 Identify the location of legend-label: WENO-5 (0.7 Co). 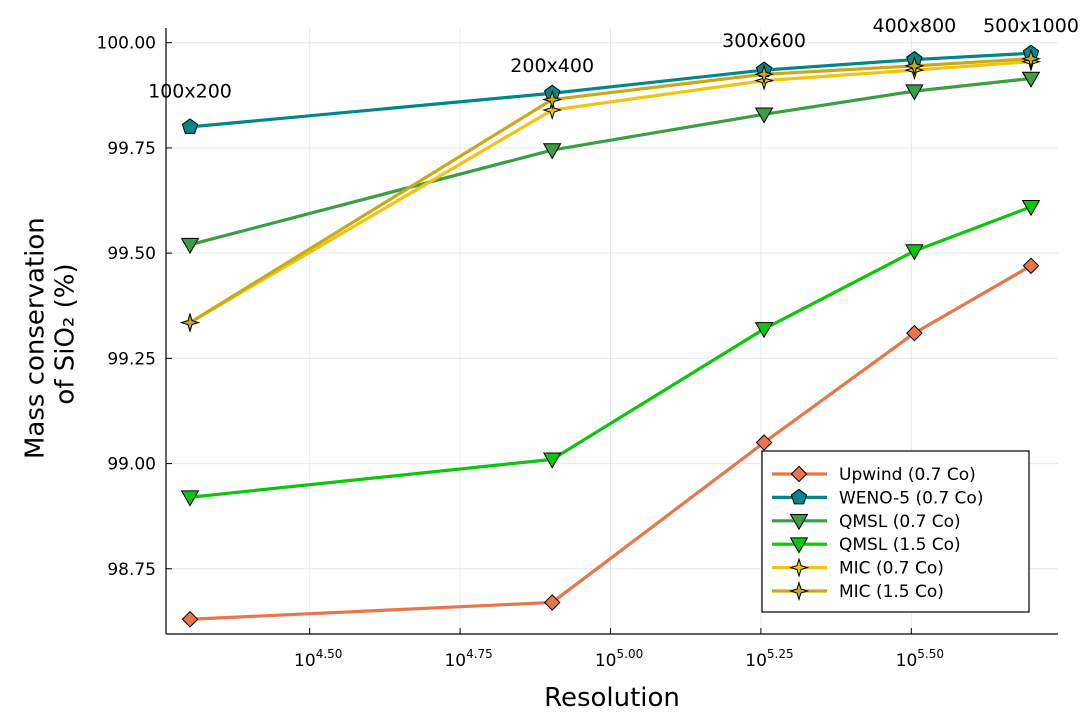
(911, 498).